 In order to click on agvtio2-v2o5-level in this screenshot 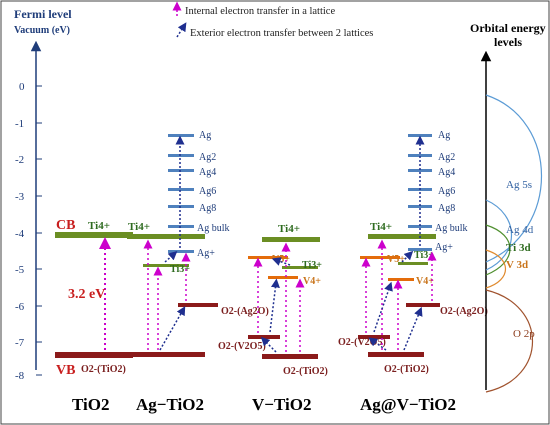, I will do `click(374, 337)`.